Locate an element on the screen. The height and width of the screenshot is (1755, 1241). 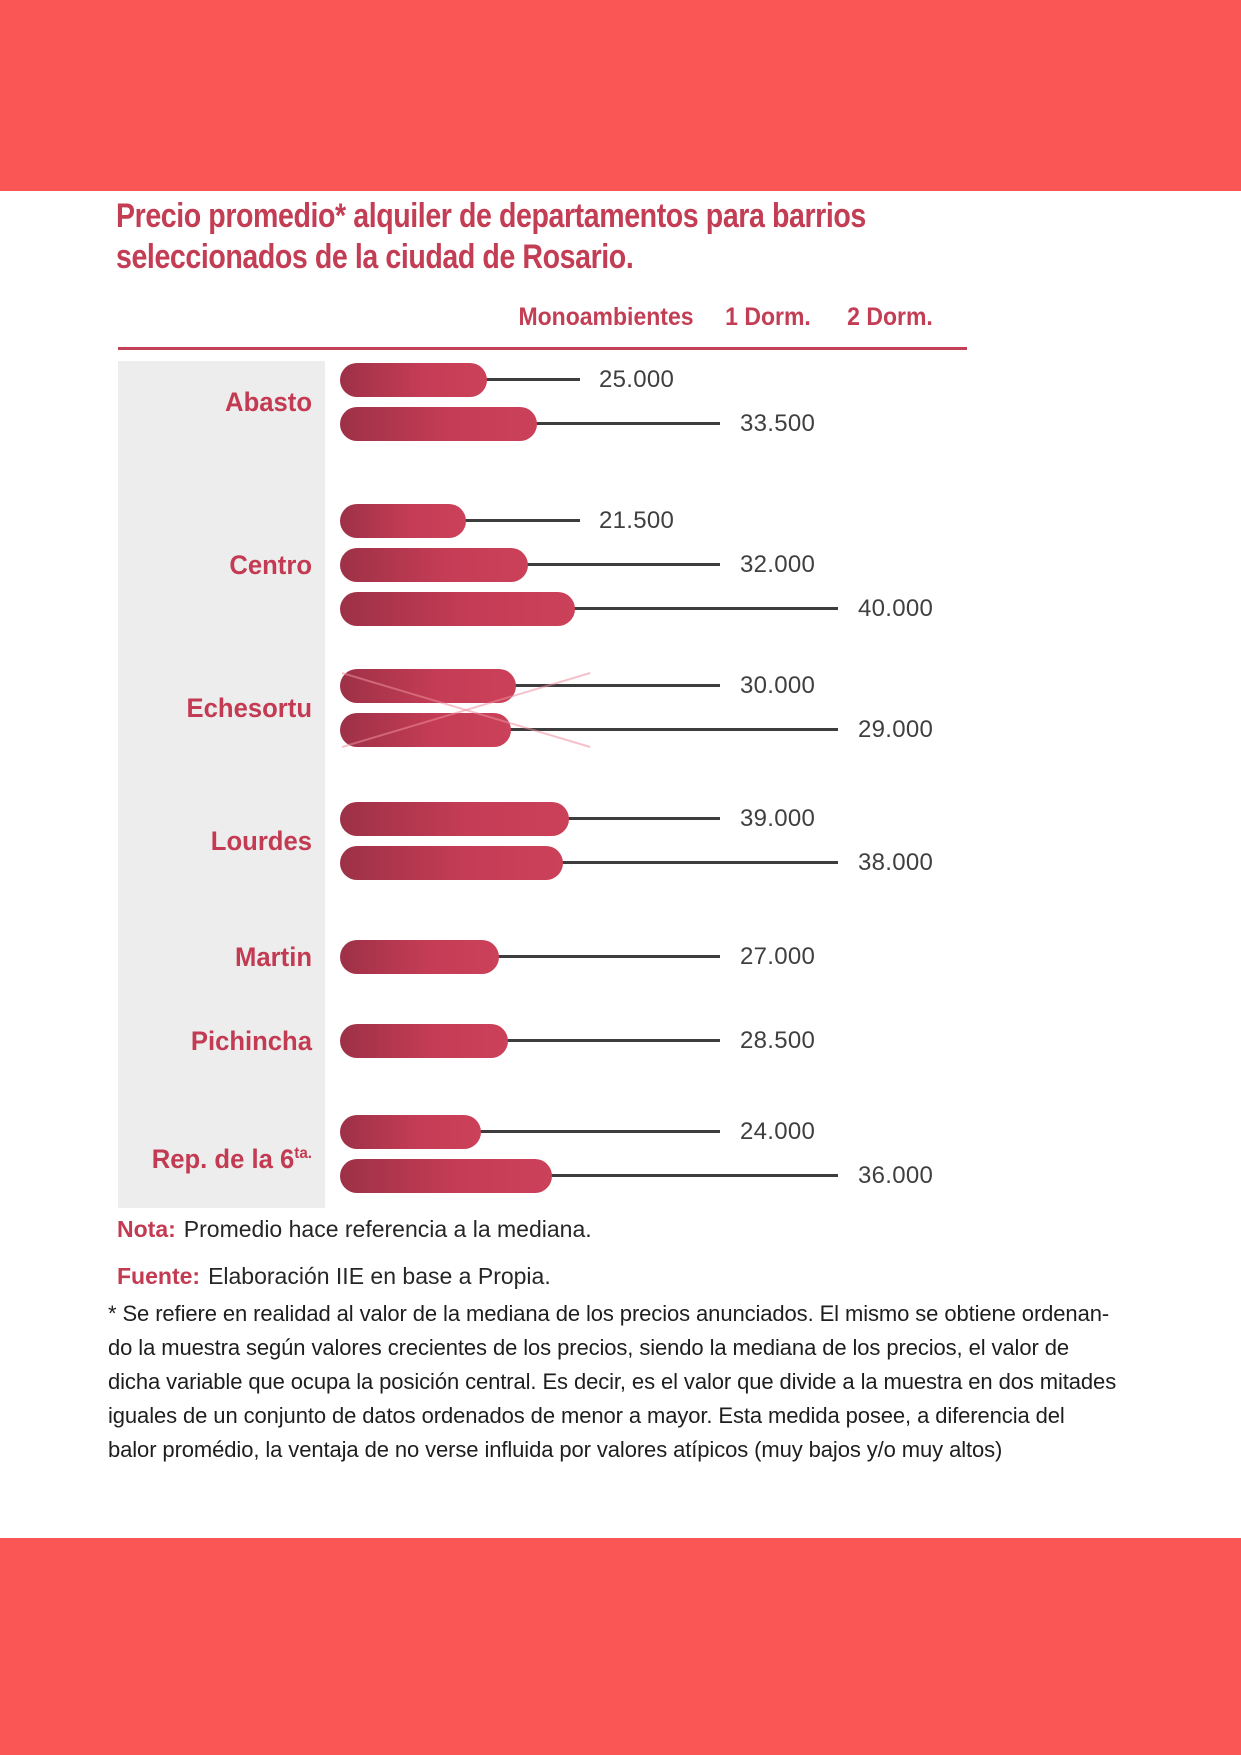
value-label-lourdes-2-dorm: 38.000 is located at coordinates (896, 862).